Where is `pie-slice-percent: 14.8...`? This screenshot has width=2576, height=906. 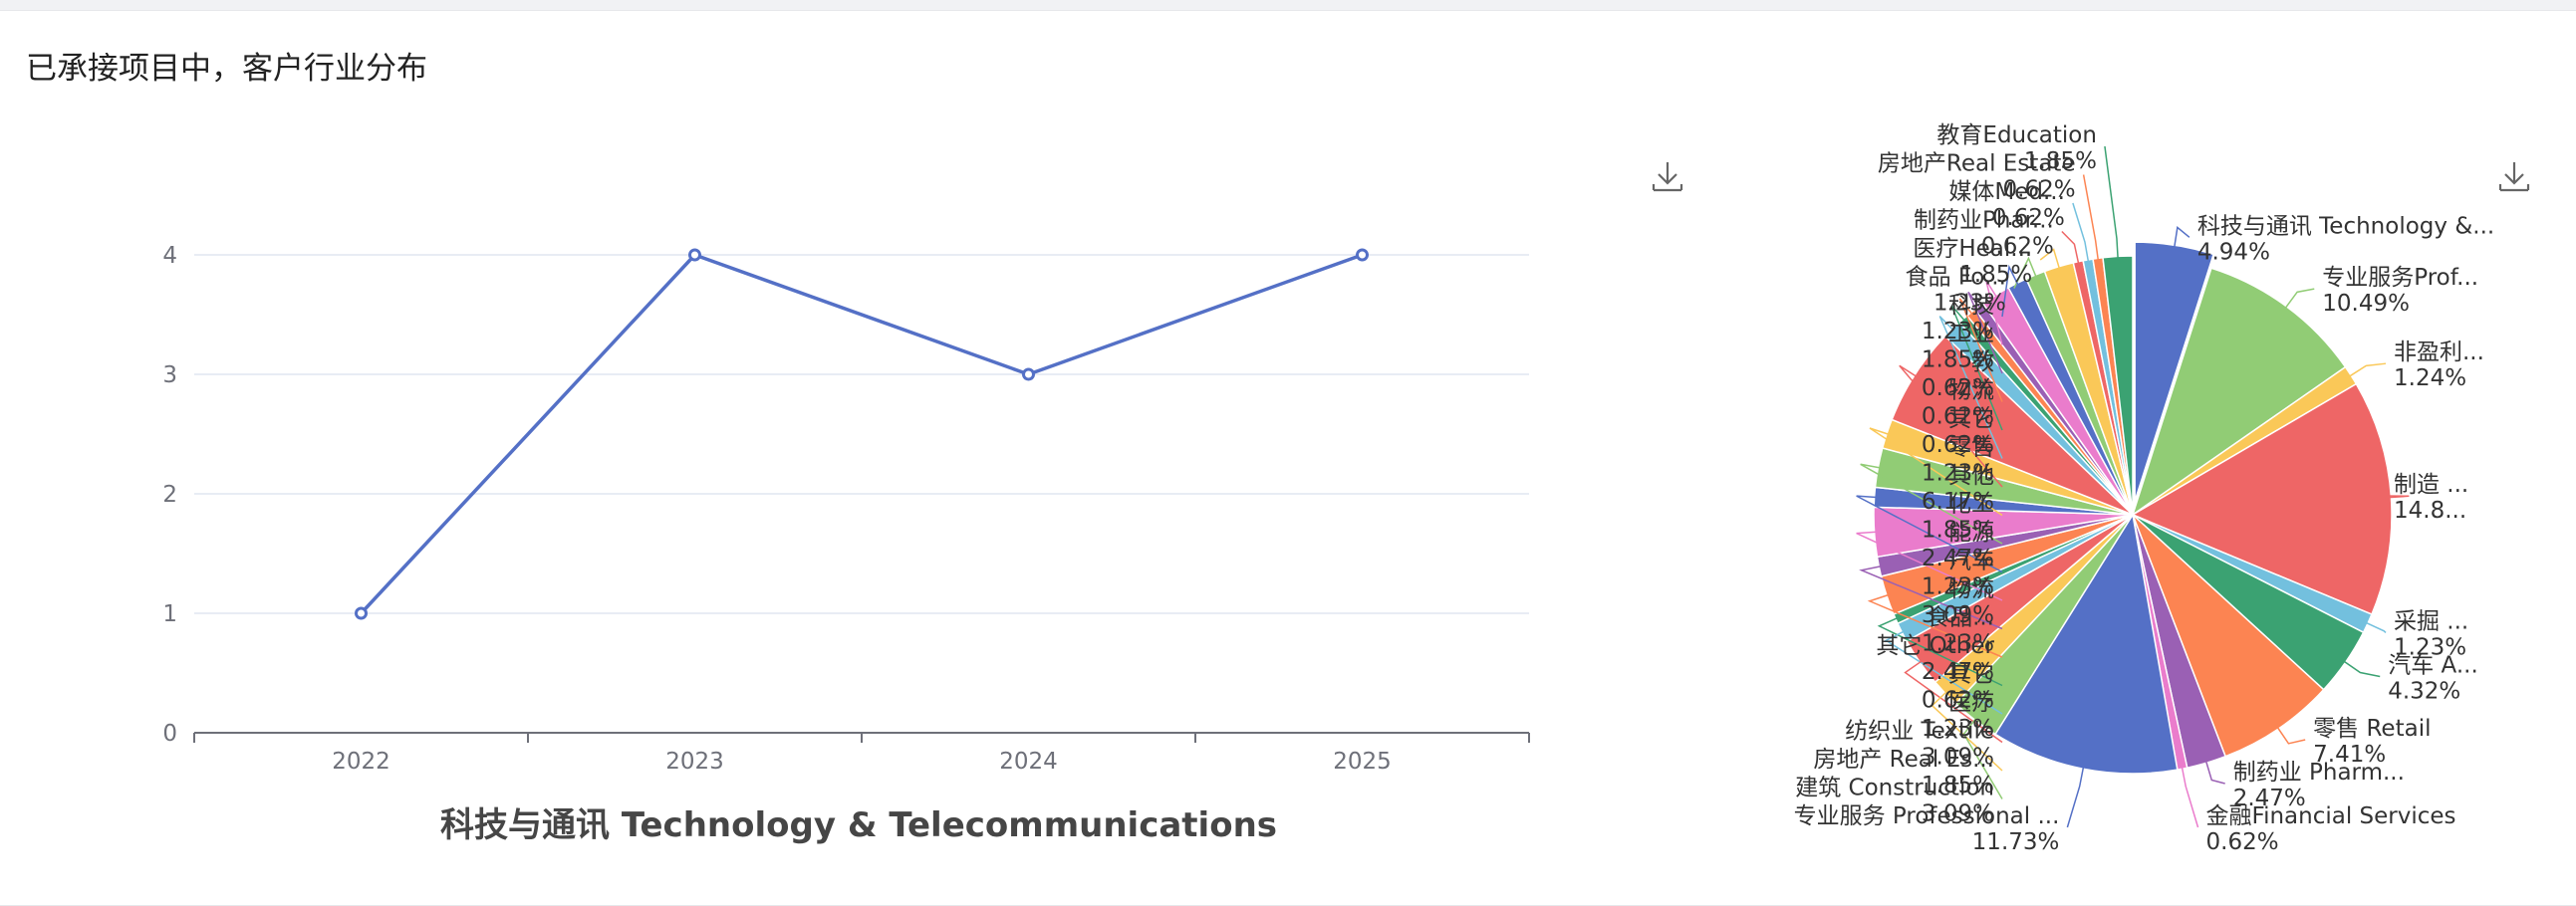
pie-slice-percent: 14.8... is located at coordinates (2430, 511).